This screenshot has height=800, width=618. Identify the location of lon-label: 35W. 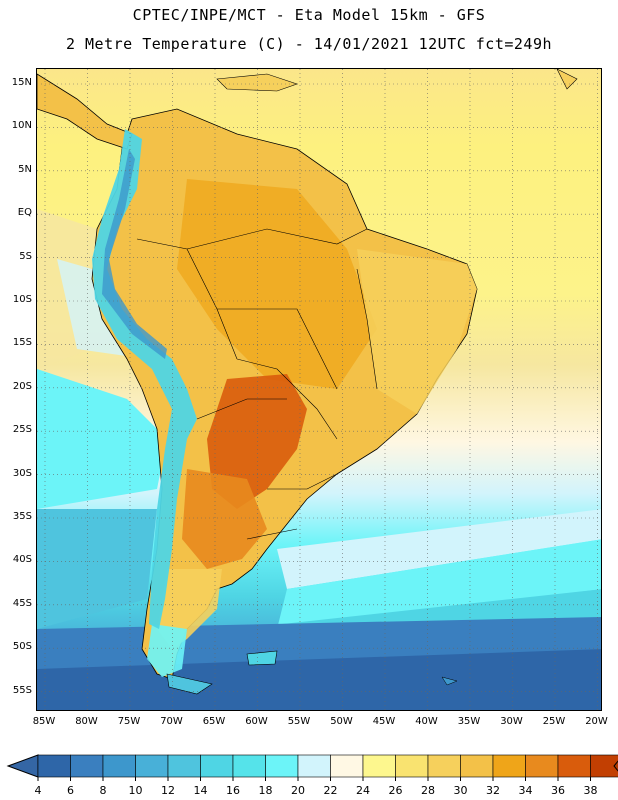
(469, 721).